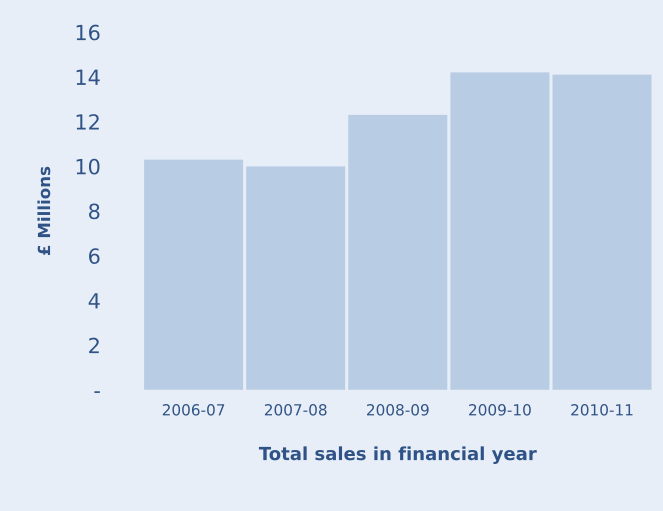  What do you see at coordinates (500, 410) in the screenshot?
I see `x-tick-label: 2009-10` at bounding box center [500, 410].